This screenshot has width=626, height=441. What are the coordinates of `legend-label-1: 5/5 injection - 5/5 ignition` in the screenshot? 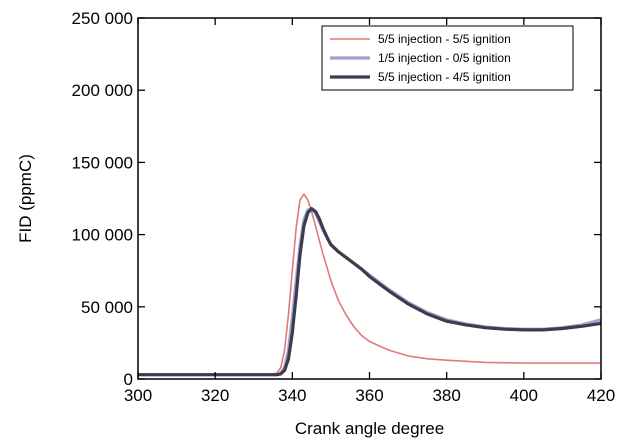 It's located at (444, 39).